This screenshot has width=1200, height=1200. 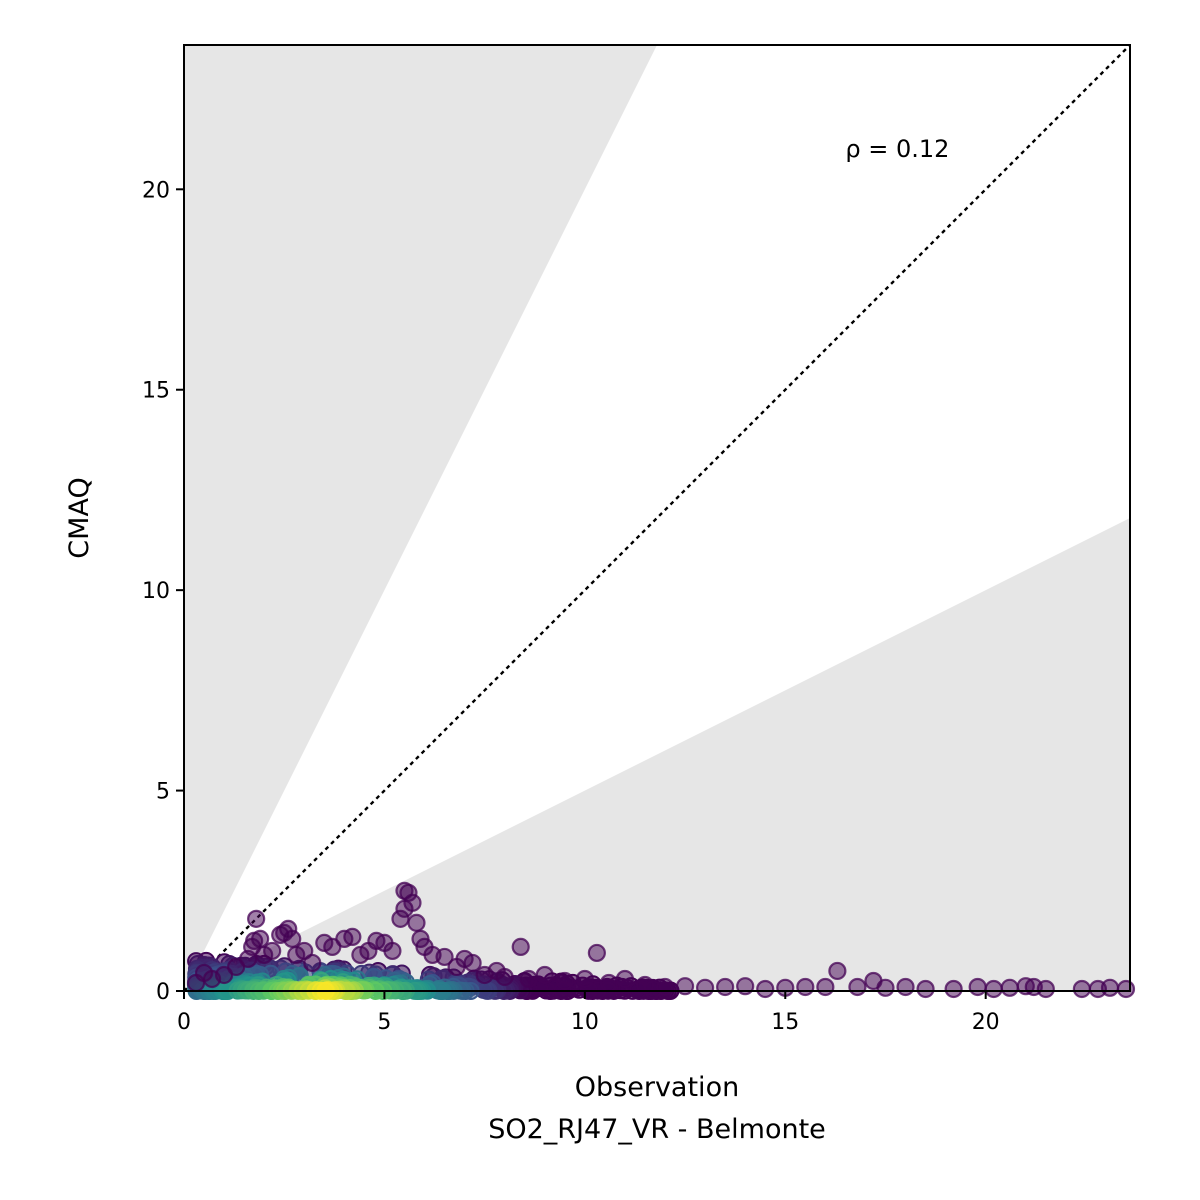 What do you see at coordinates (657, 1087) in the screenshot?
I see `x-axis-label: Observation` at bounding box center [657, 1087].